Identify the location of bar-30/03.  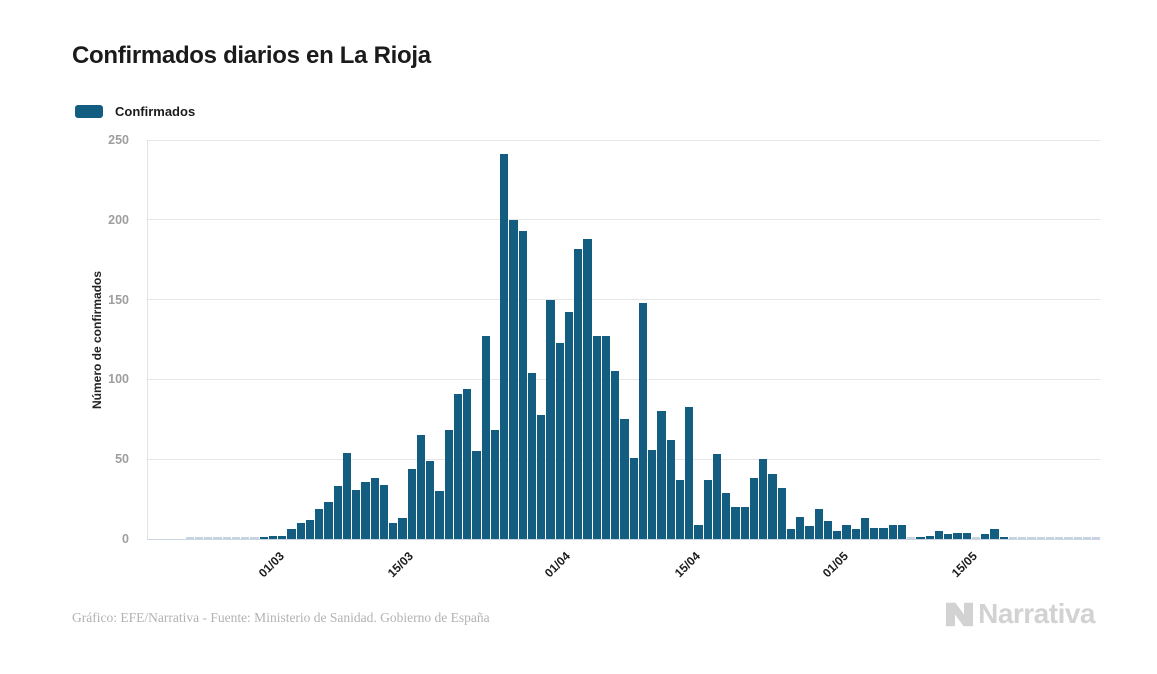
(541, 476).